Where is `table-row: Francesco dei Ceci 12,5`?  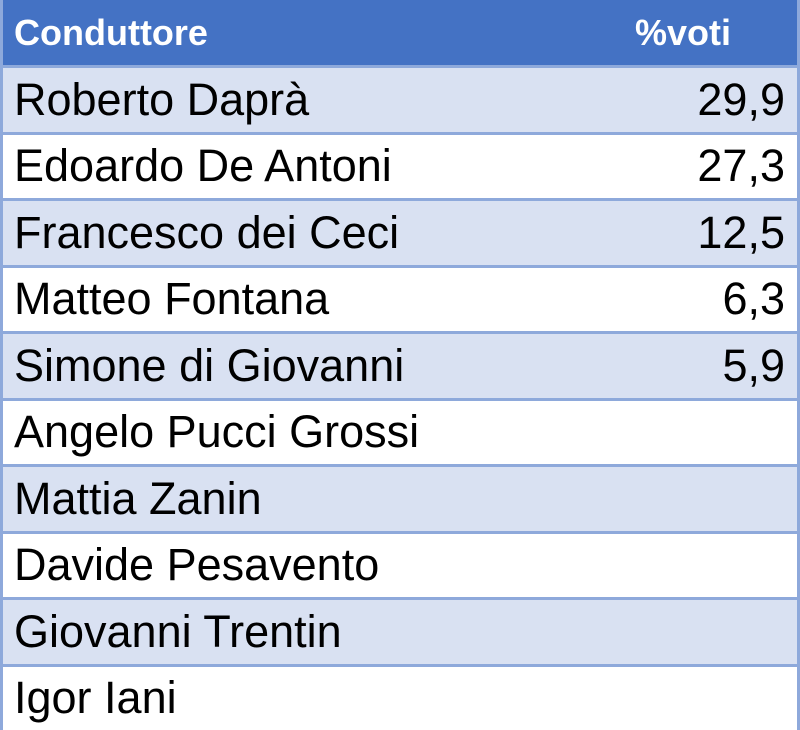
table-row: Francesco dei Ceci 12,5 is located at coordinates (400, 234).